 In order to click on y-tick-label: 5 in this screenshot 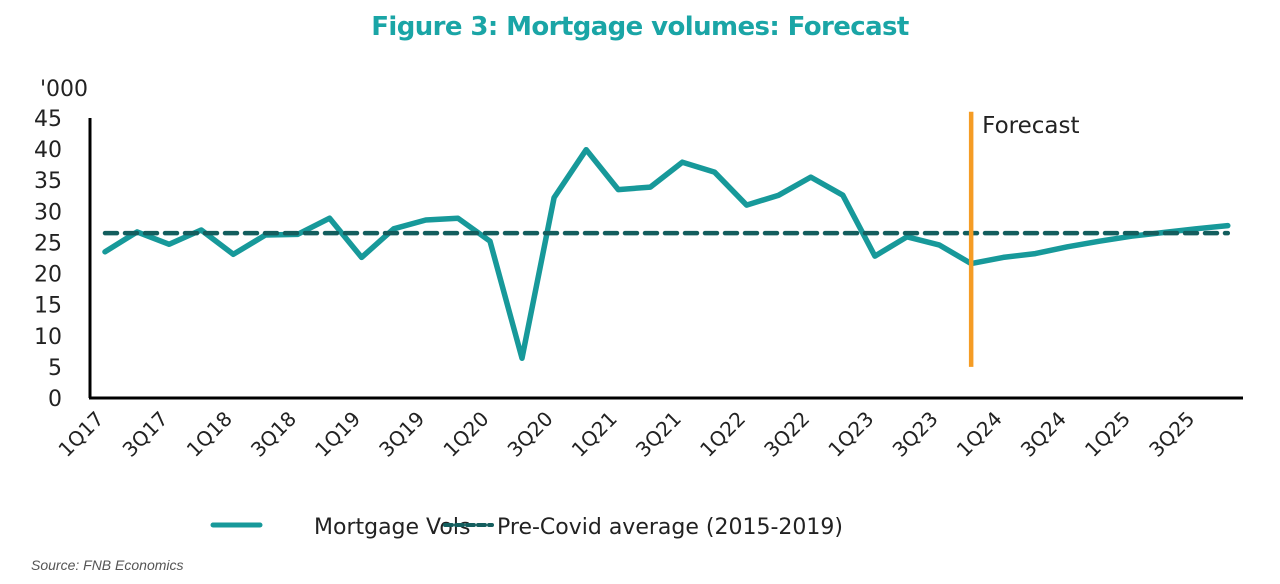, I will do `click(55, 368)`.